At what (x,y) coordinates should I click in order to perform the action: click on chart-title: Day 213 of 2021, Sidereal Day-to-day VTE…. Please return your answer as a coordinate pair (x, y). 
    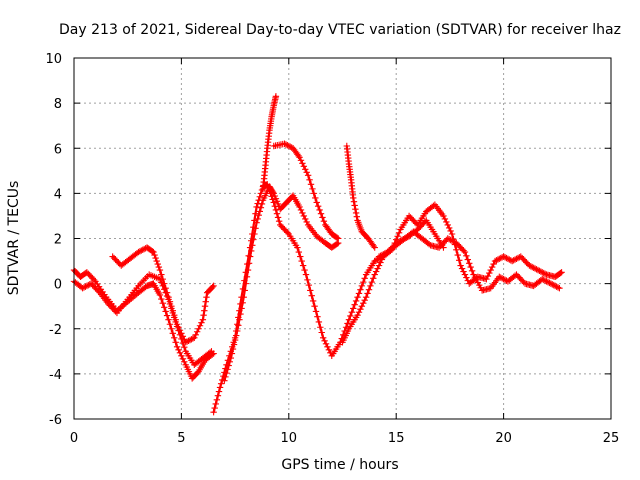
    Looking at the image, I should click on (340, 30).